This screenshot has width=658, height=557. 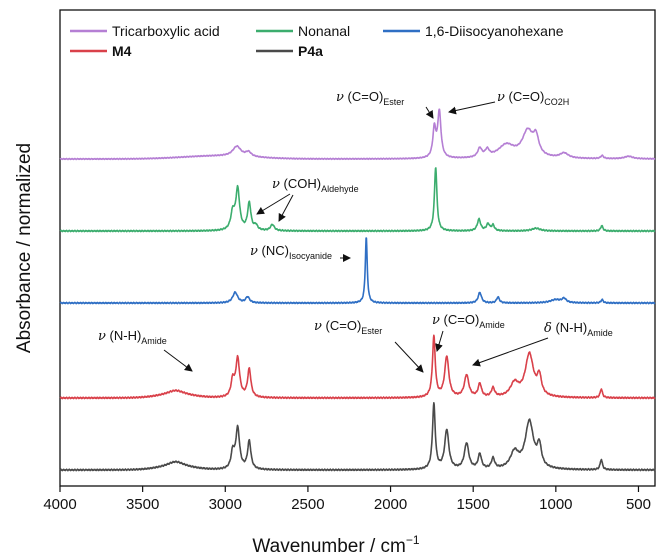 I want to click on x-tick-label-3500: 3500, so click(x=142, y=504).